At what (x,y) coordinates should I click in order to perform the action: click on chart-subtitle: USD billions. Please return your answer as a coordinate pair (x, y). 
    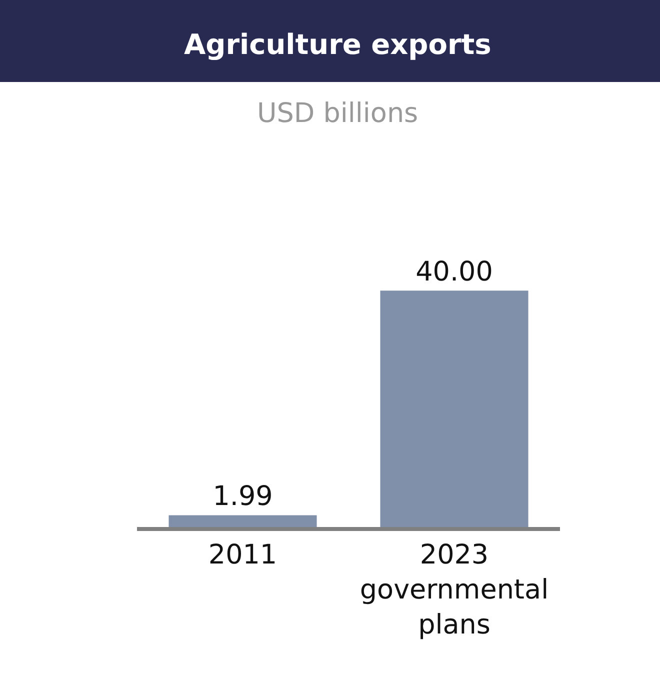
    Looking at the image, I should click on (337, 113).